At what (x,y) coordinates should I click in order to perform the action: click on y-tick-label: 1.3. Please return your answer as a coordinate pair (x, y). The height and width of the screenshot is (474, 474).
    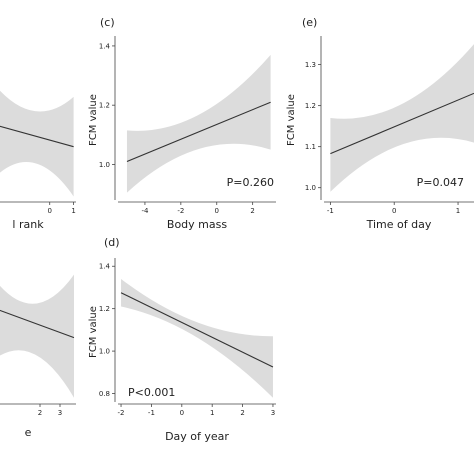
    Looking at the image, I should click on (310, 65).